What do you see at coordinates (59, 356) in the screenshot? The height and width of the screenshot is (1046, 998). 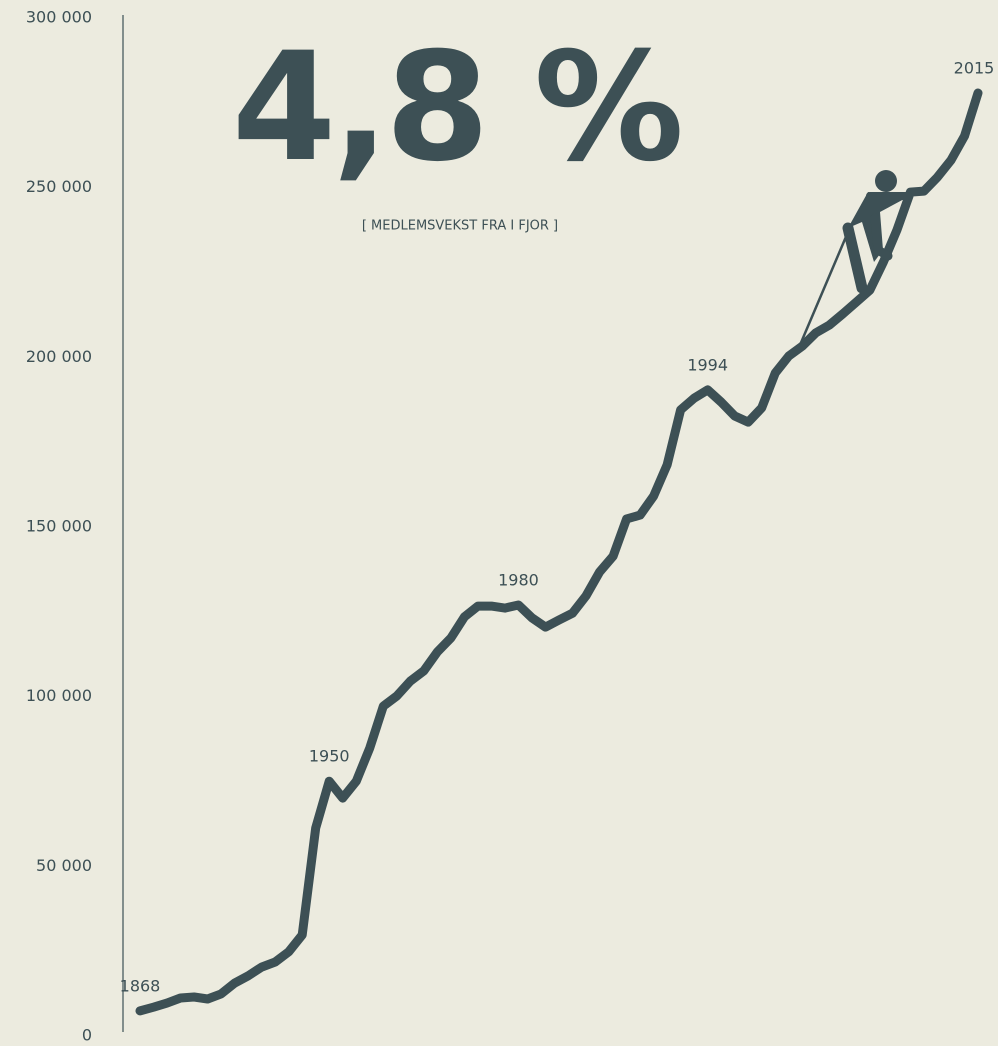 I see `y-tick-label: 200 000` at bounding box center [59, 356].